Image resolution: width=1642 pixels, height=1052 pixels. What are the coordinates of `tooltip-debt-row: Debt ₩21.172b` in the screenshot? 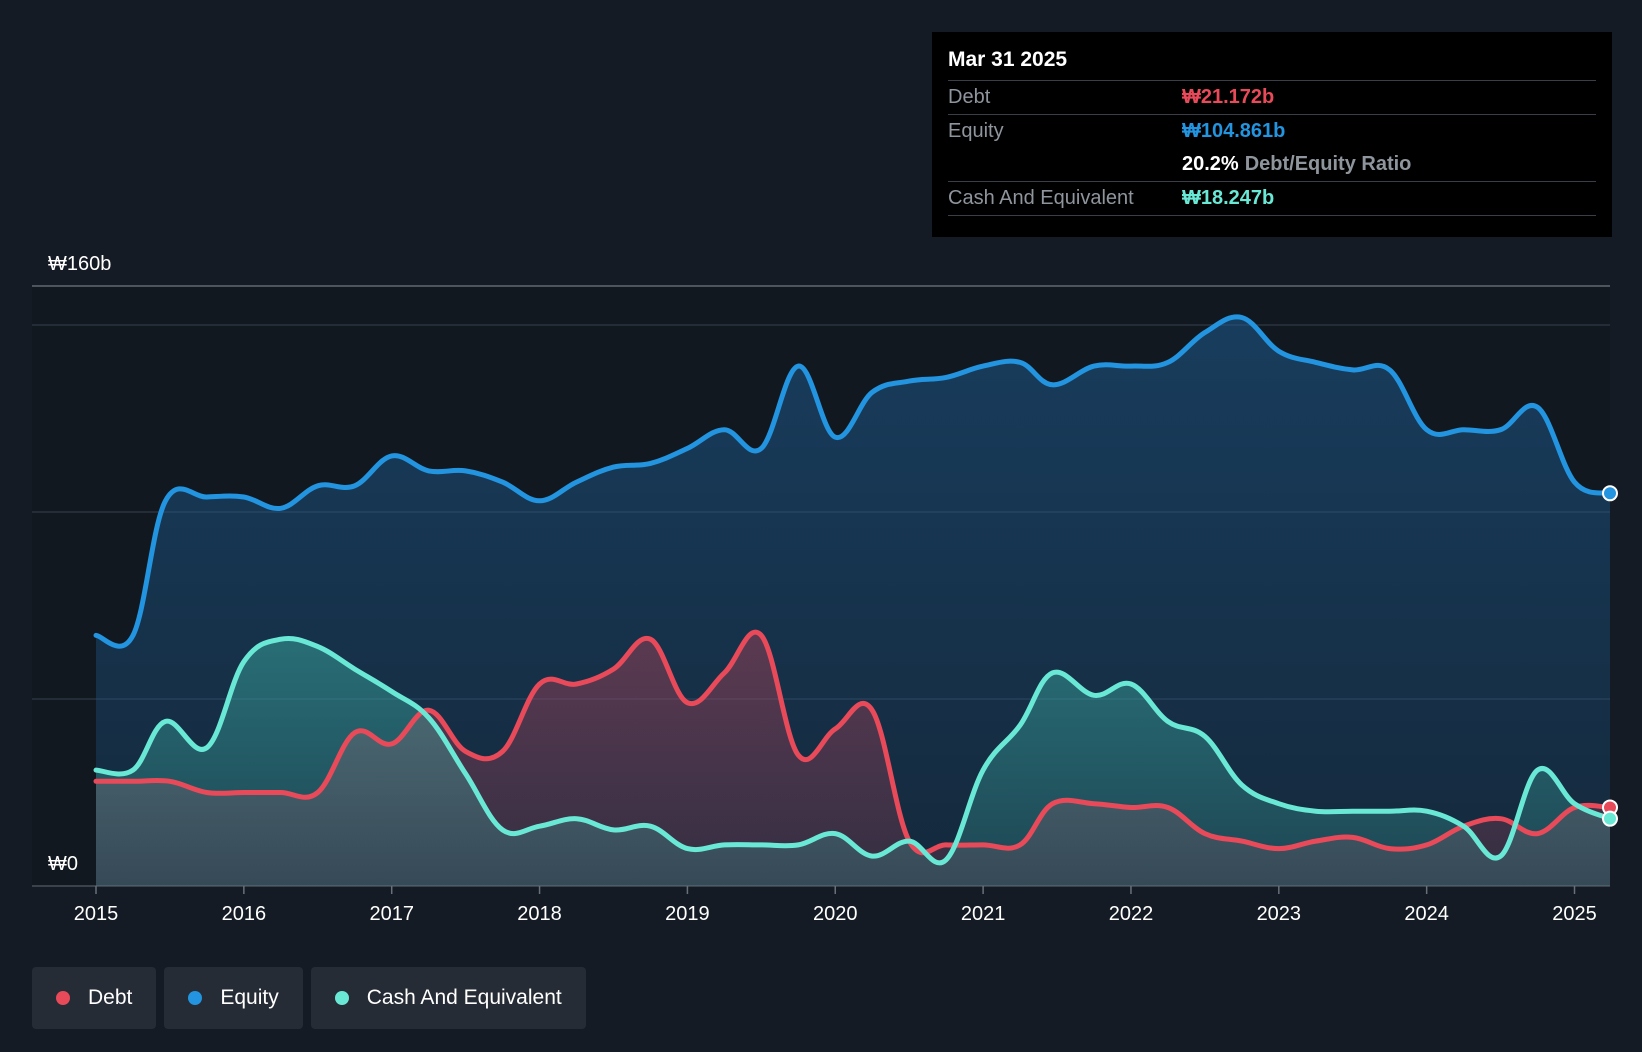 It's located at (1272, 97).